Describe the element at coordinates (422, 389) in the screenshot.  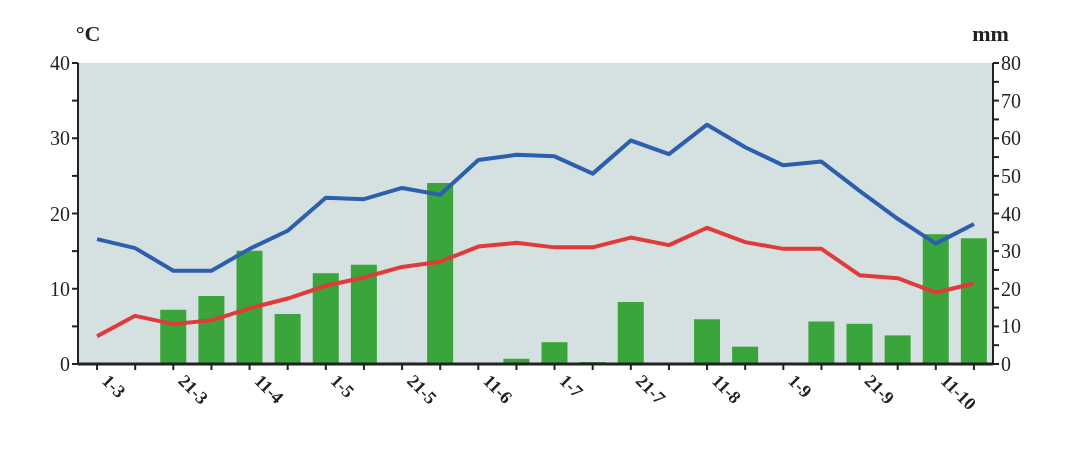
I see `x-tick-label: 21-5` at that location.